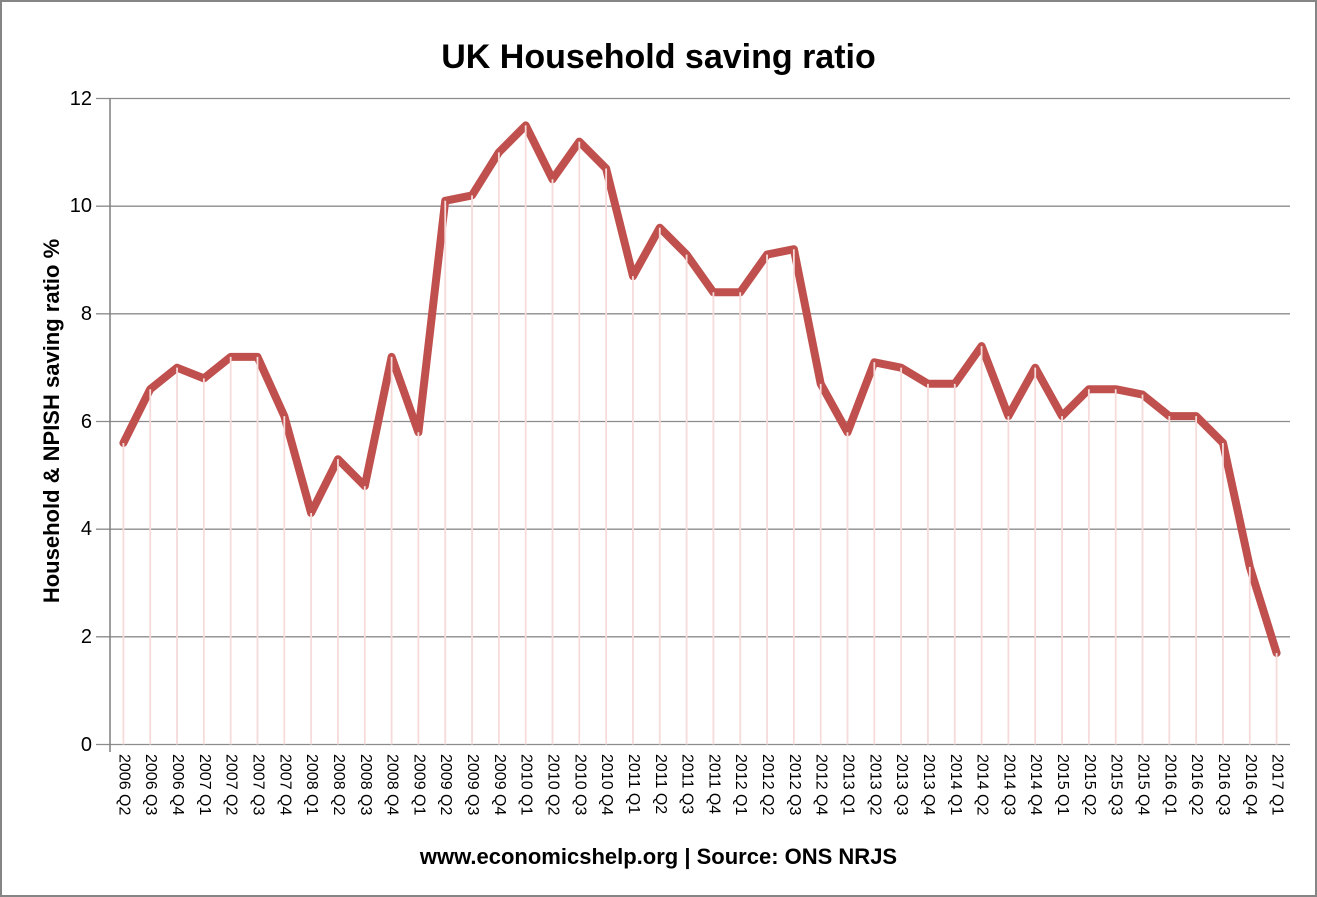  What do you see at coordinates (902, 785) in the screenshot?
I see `x-tick-label: 2013 Q3` at bounding box center [902, 785].